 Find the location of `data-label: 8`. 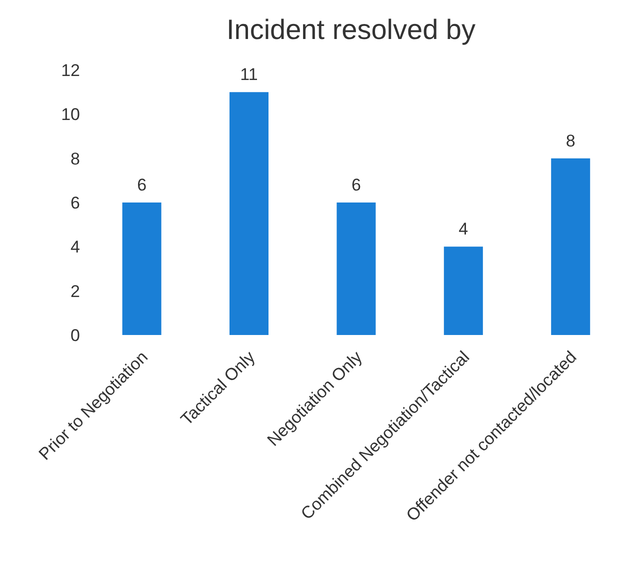

data-label: 8 is located at coordinates (571, 140).